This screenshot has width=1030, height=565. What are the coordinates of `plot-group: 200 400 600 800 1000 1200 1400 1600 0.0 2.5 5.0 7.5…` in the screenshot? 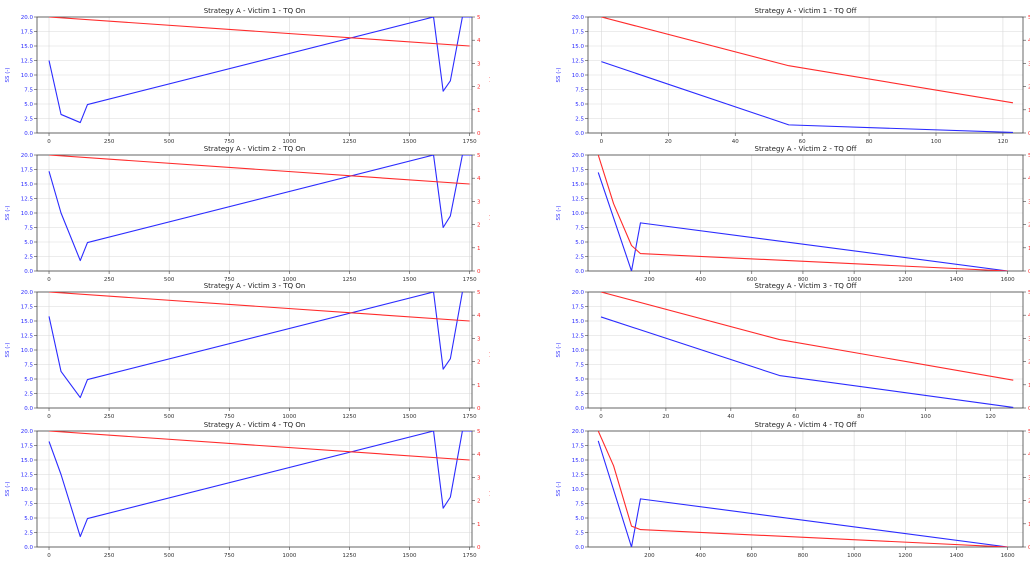 It's located at (793, 493).